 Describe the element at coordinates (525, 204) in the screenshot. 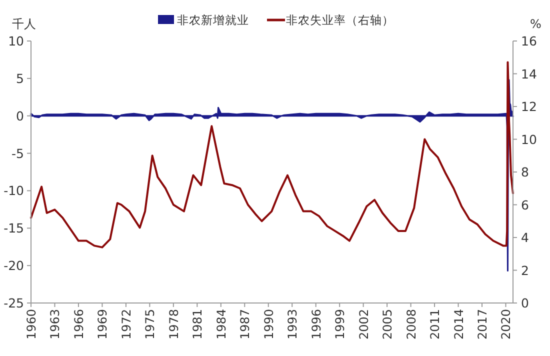

I see `y2-tick-label: 6` at that location.